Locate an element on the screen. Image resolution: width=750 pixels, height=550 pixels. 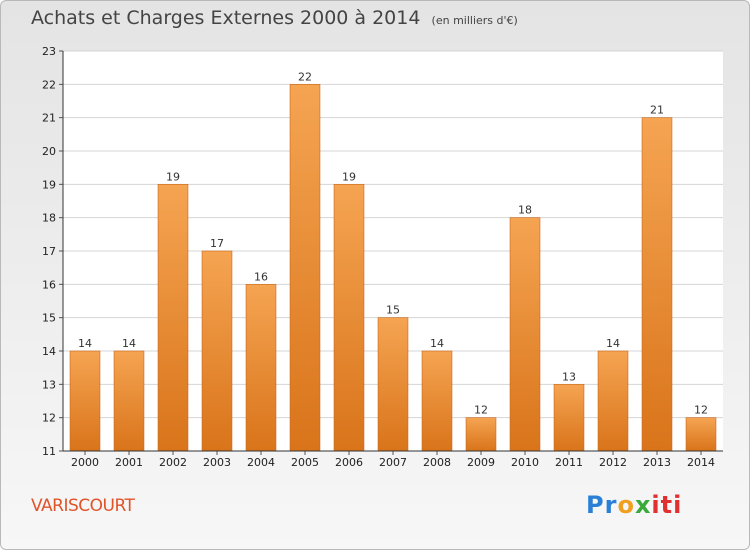
x-tick-label: 2010 is located at coordinates (525, 462).